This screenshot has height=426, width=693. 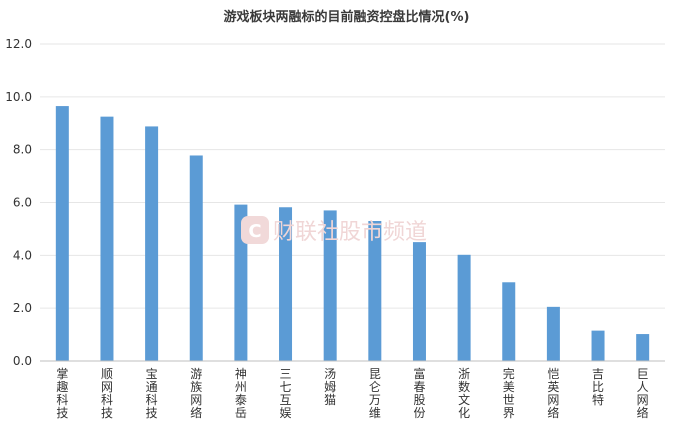 I want to click on chart-title: 游戏板块两融标的目前融资控盘比情况(%), so click(x=347, y=17).